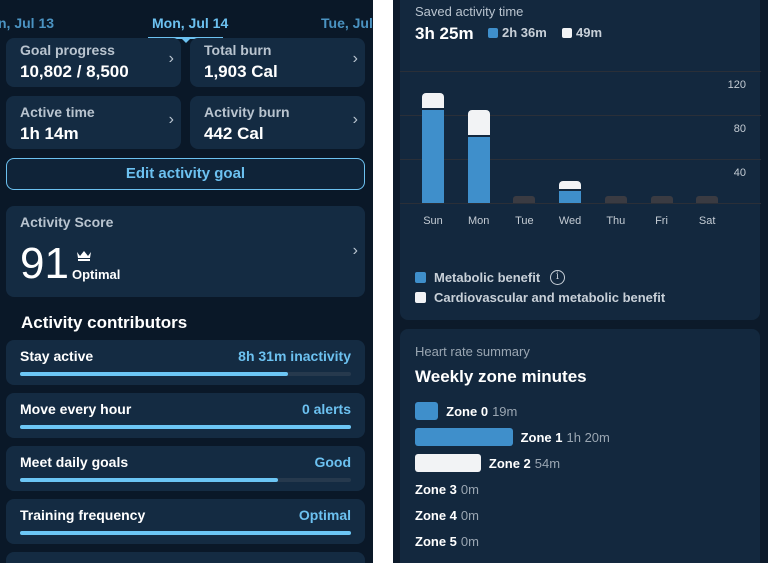  What do you see at coordinates (277, 122) in the screenshot?
I see `tile-activity-burn: Activity burn 442 Cal ›` at bounding box center [277, 122].